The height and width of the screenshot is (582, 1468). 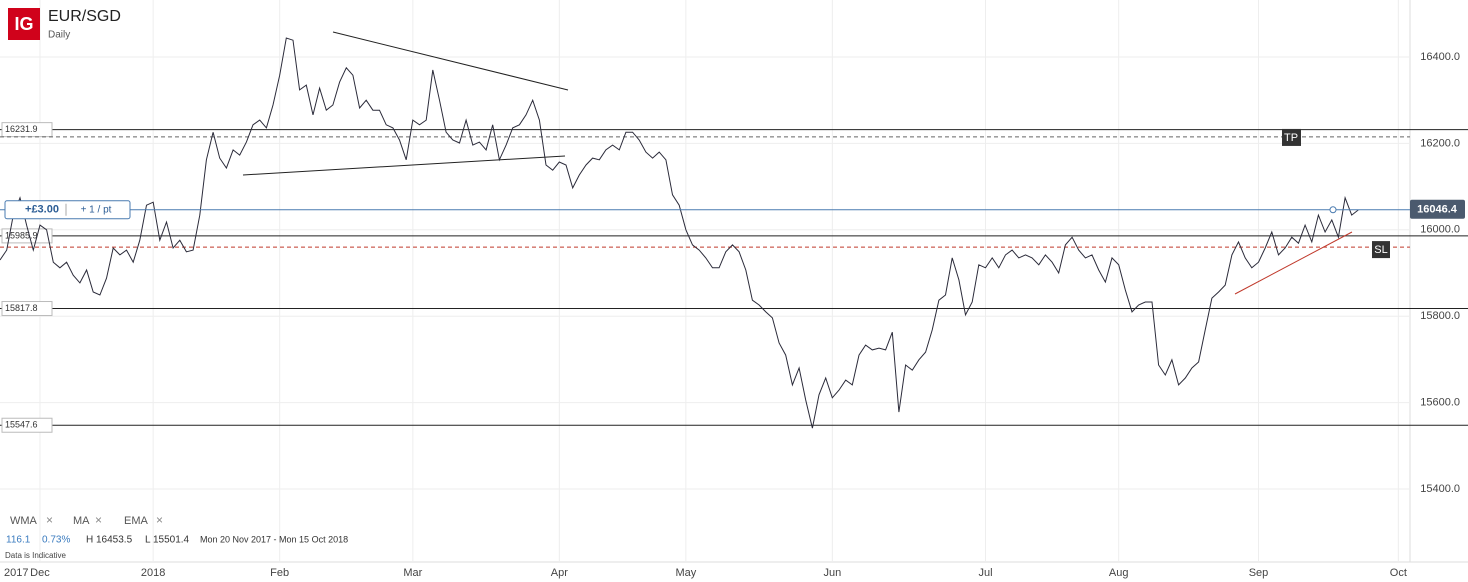 I want to click on x-tick-label: Mar, so click(x=412, y=573).